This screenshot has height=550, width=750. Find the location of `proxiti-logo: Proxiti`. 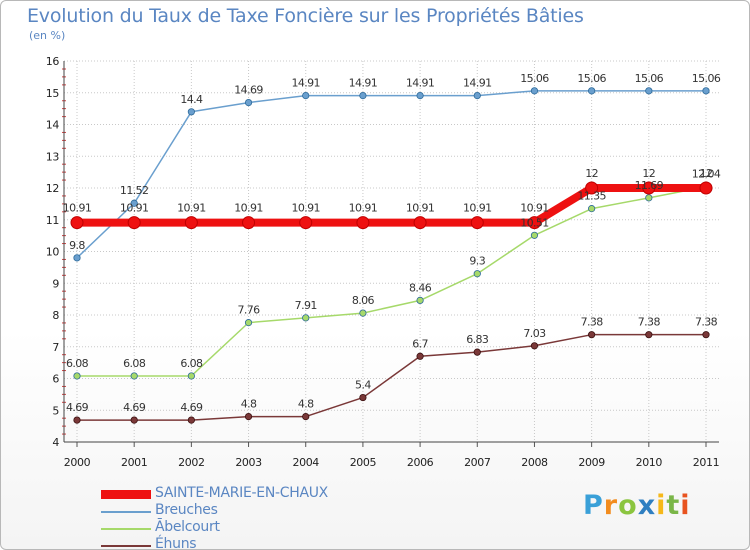

proxiti-logo: Proxiti is located at coordinates (637, 505).